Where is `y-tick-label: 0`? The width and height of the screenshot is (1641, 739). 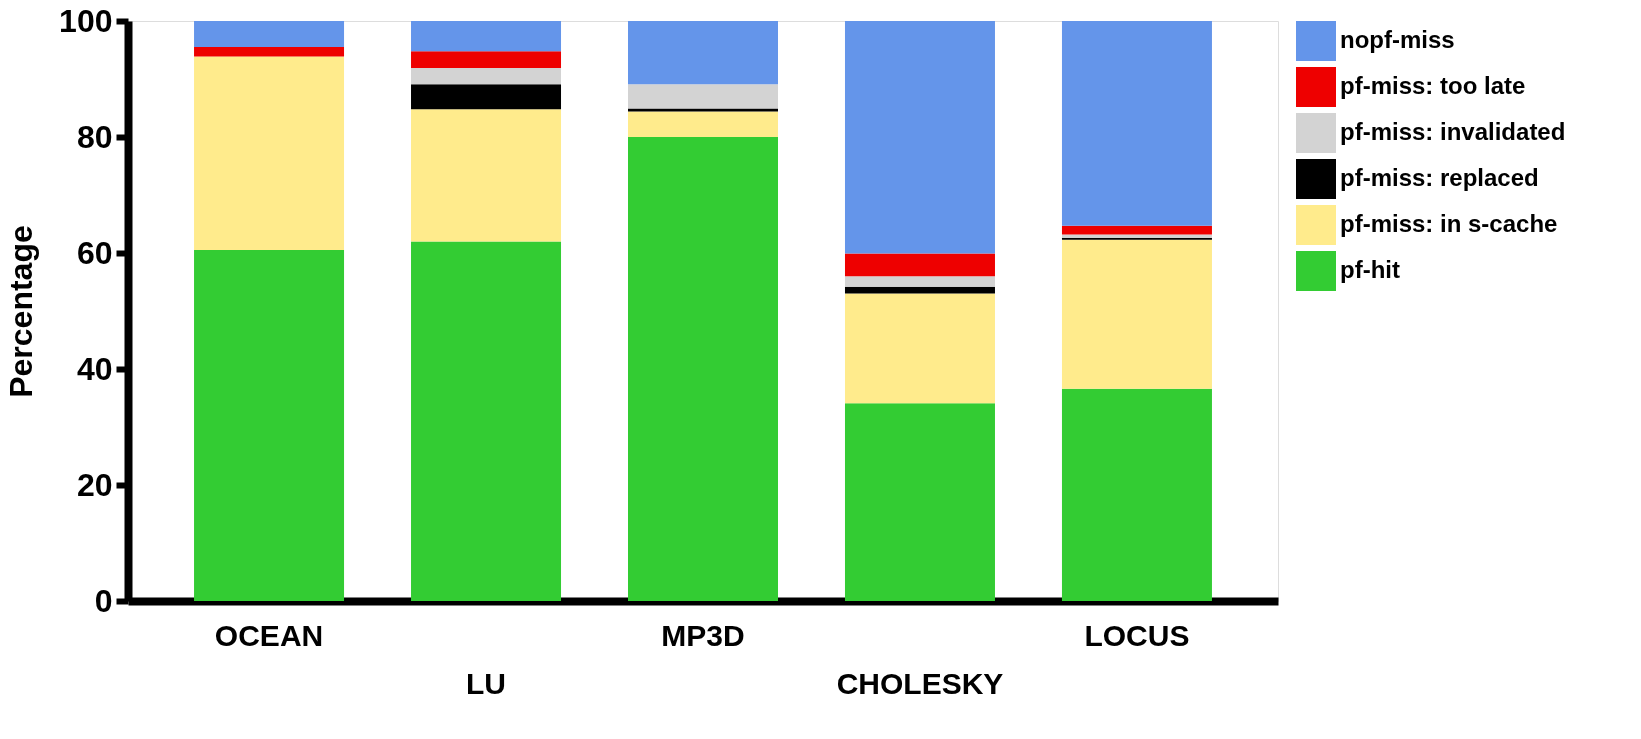 y-tick-label: 0 is located at coordinates (103, 600).